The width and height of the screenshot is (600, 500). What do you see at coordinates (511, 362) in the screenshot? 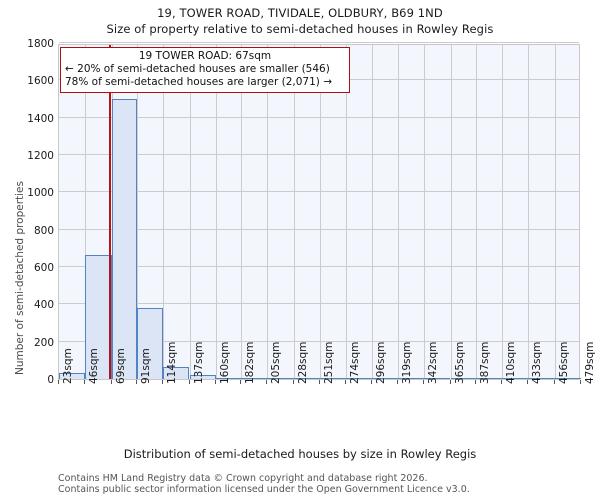
I see `x-axis-tick-label: 410sqm` at bounding box center [511, 362].